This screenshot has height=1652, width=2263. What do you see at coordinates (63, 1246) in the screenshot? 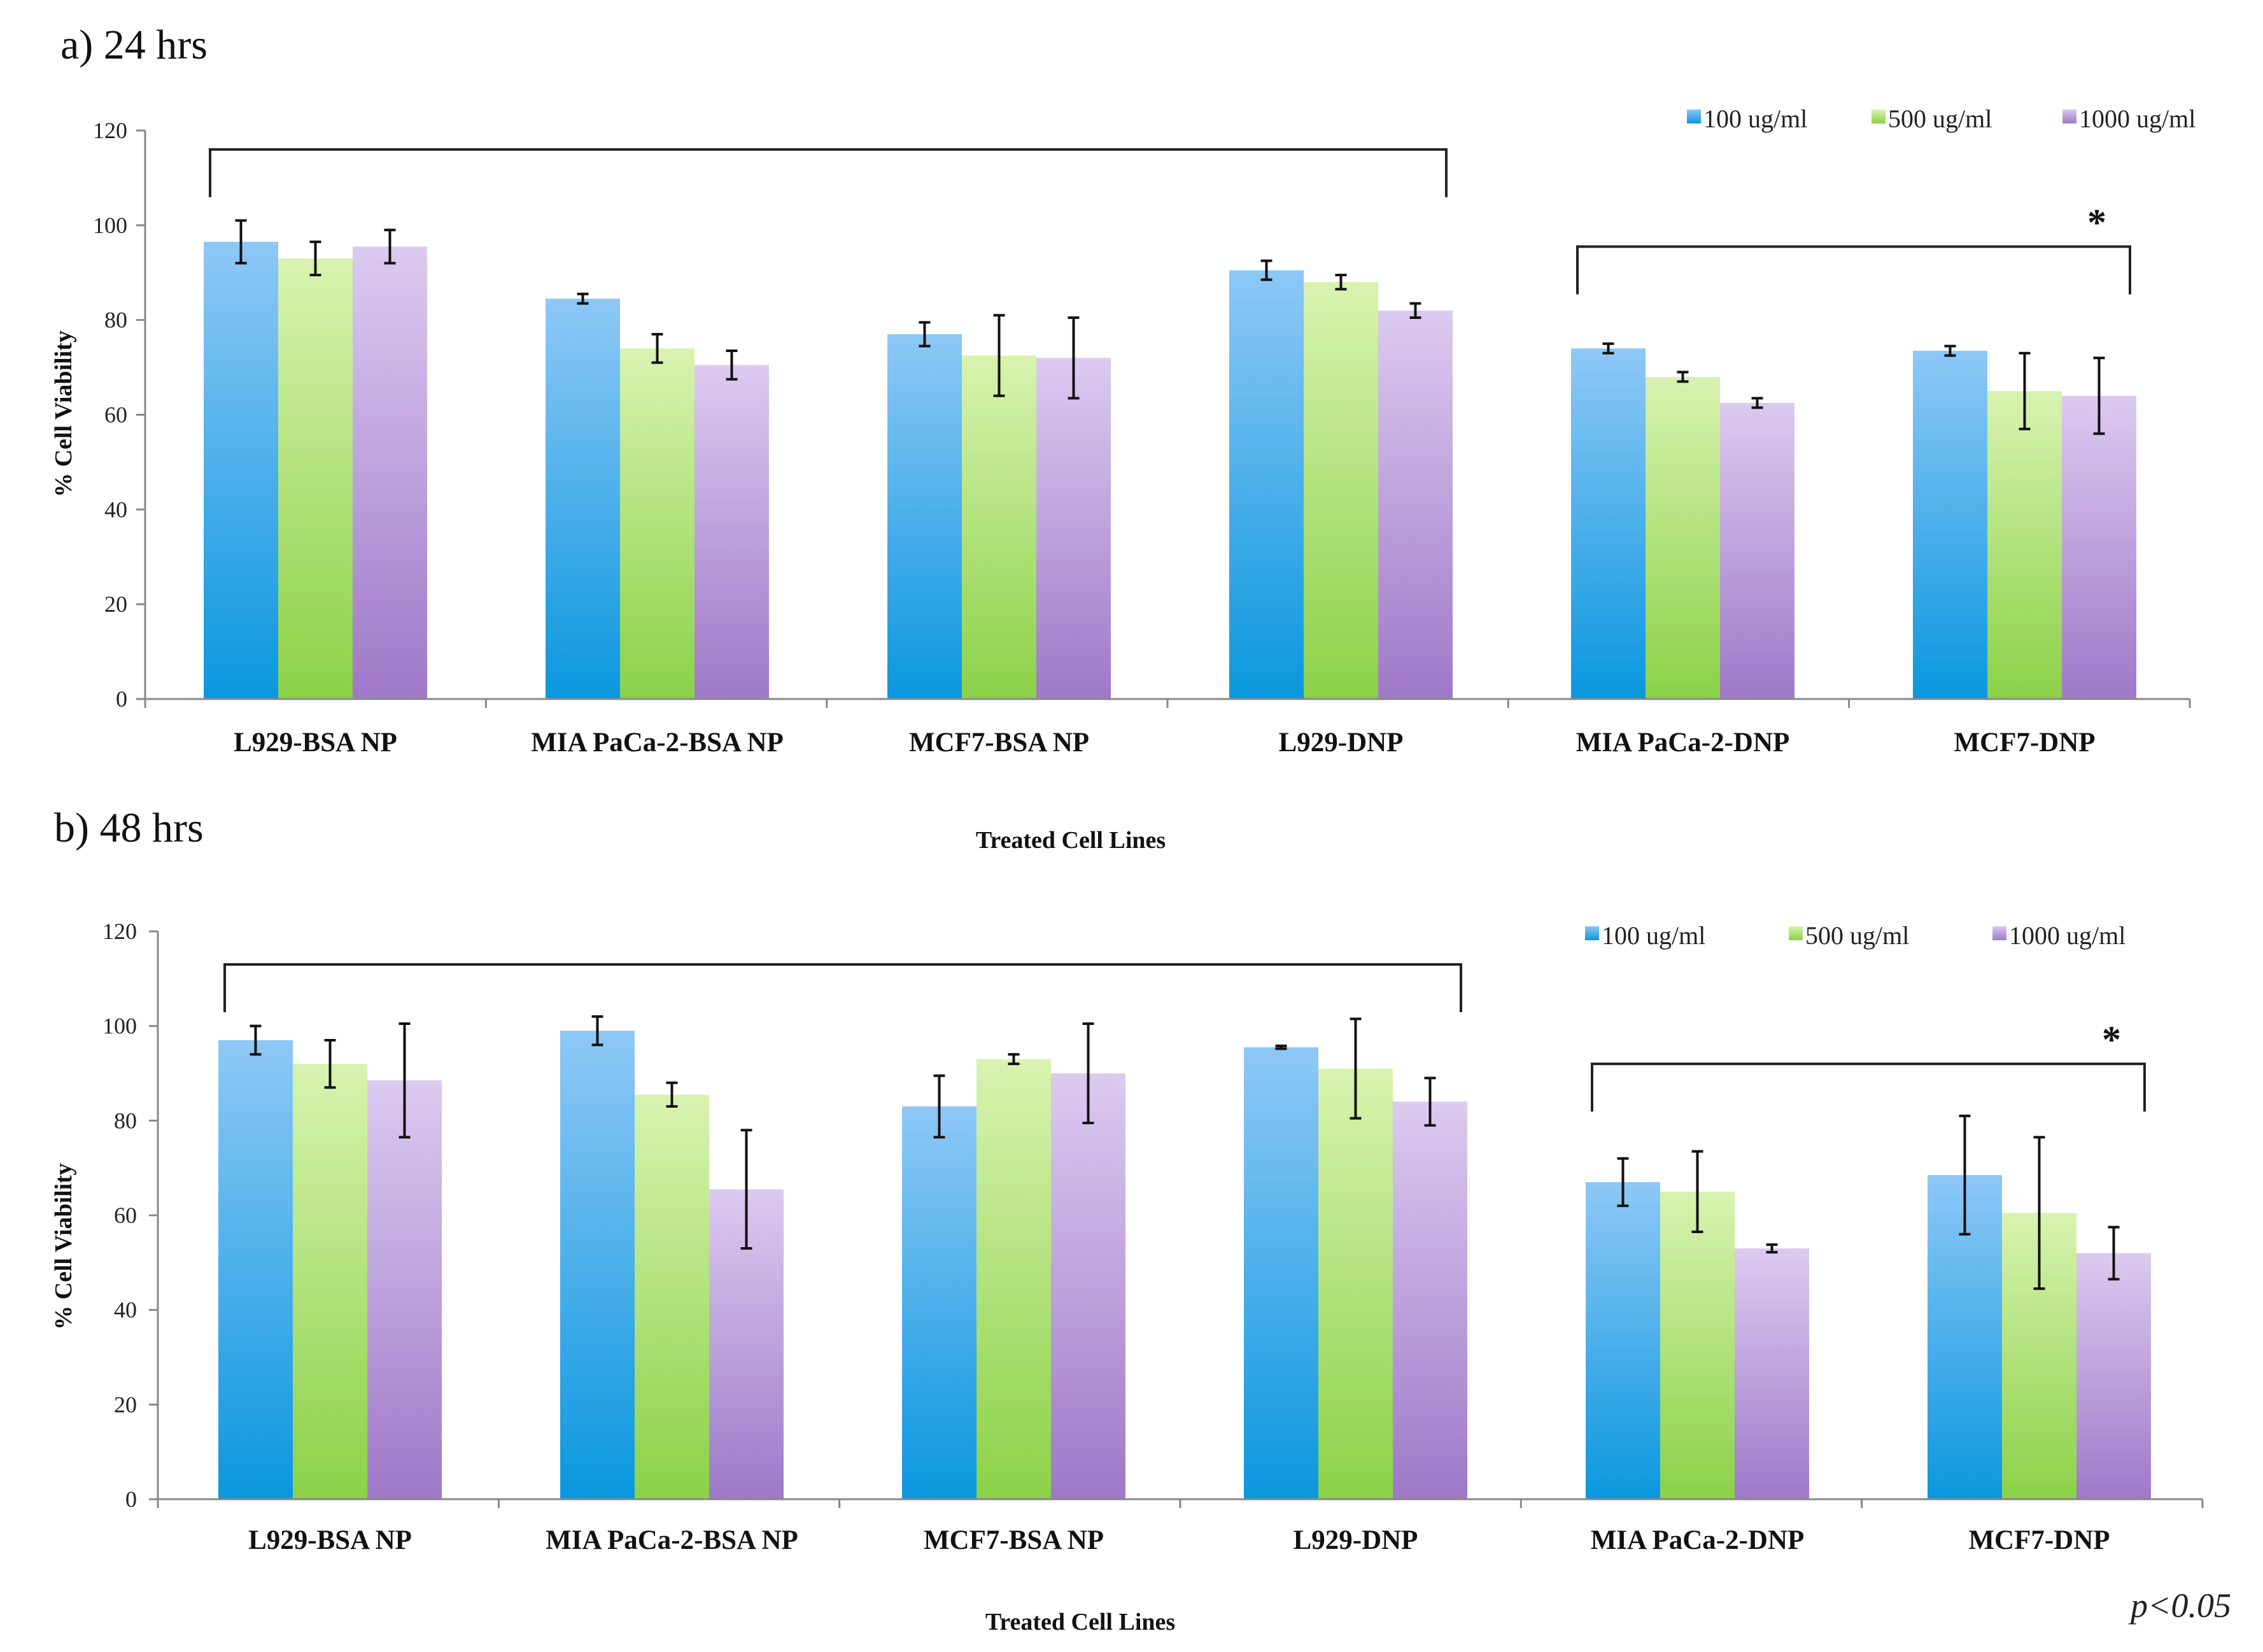
I see `panel-b-y-axis-title: % Cell Viability` at bounding box center [63, 1246].